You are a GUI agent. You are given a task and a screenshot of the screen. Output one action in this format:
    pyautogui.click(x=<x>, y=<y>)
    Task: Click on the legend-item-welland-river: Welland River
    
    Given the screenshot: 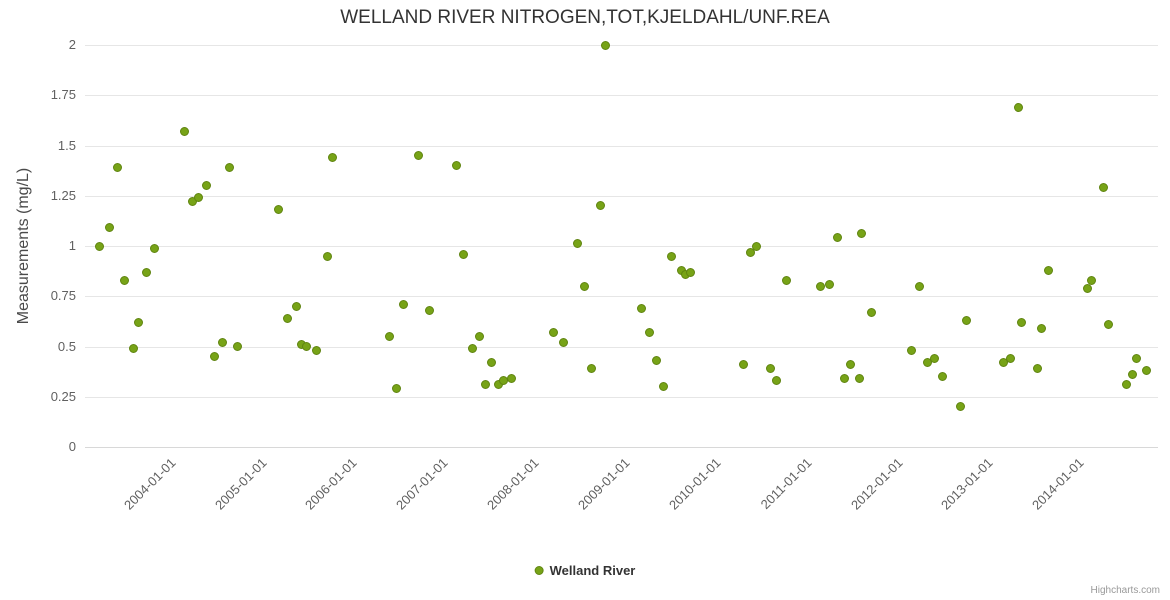 What is the action you would take?
    pyautogui.click(x=584, y=570)
    